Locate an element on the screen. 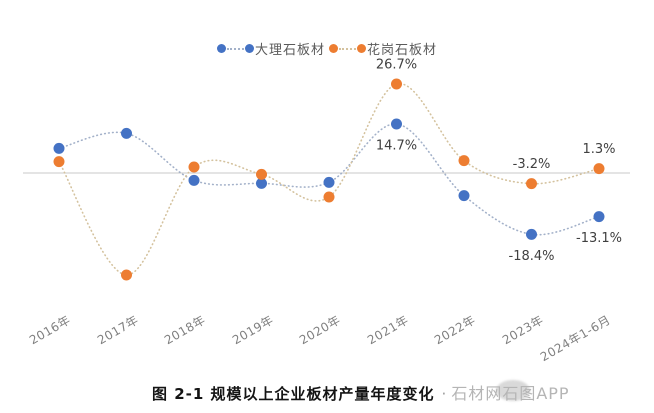 The width and height of the screenshot is (654, 413). data-label: -13.1% is located at coordinates (599, 238).